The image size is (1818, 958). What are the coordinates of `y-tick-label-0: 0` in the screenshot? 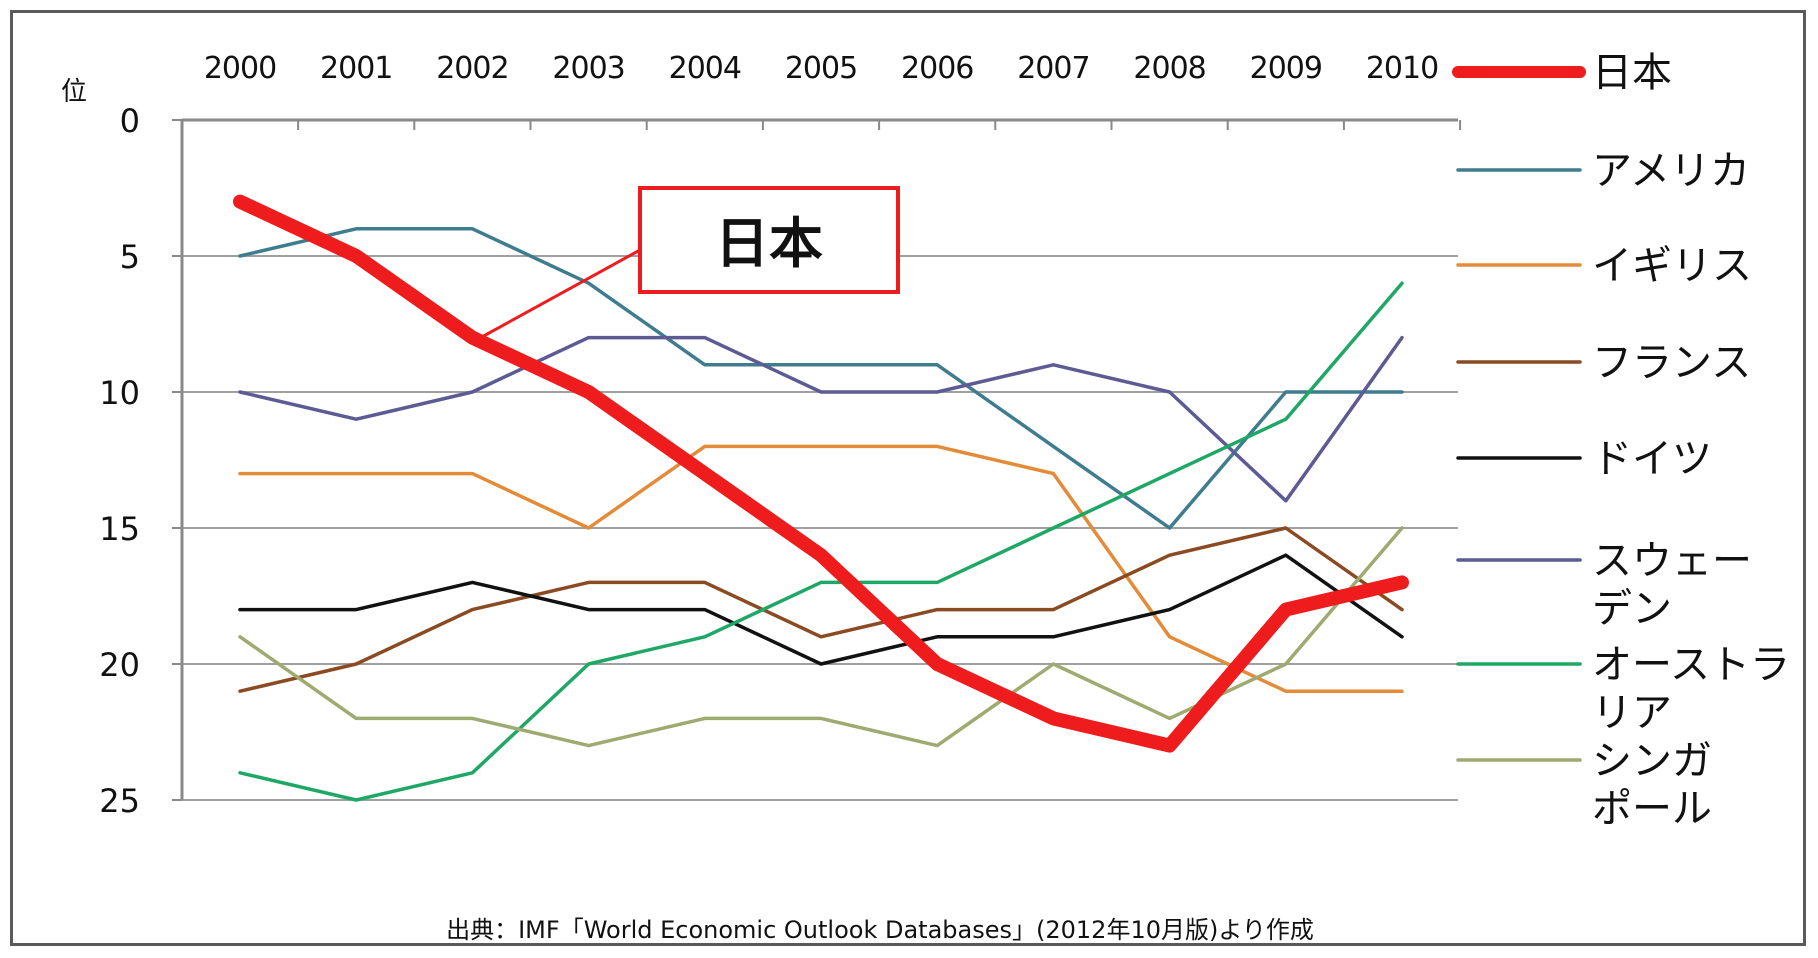 It's located at (130, 121).